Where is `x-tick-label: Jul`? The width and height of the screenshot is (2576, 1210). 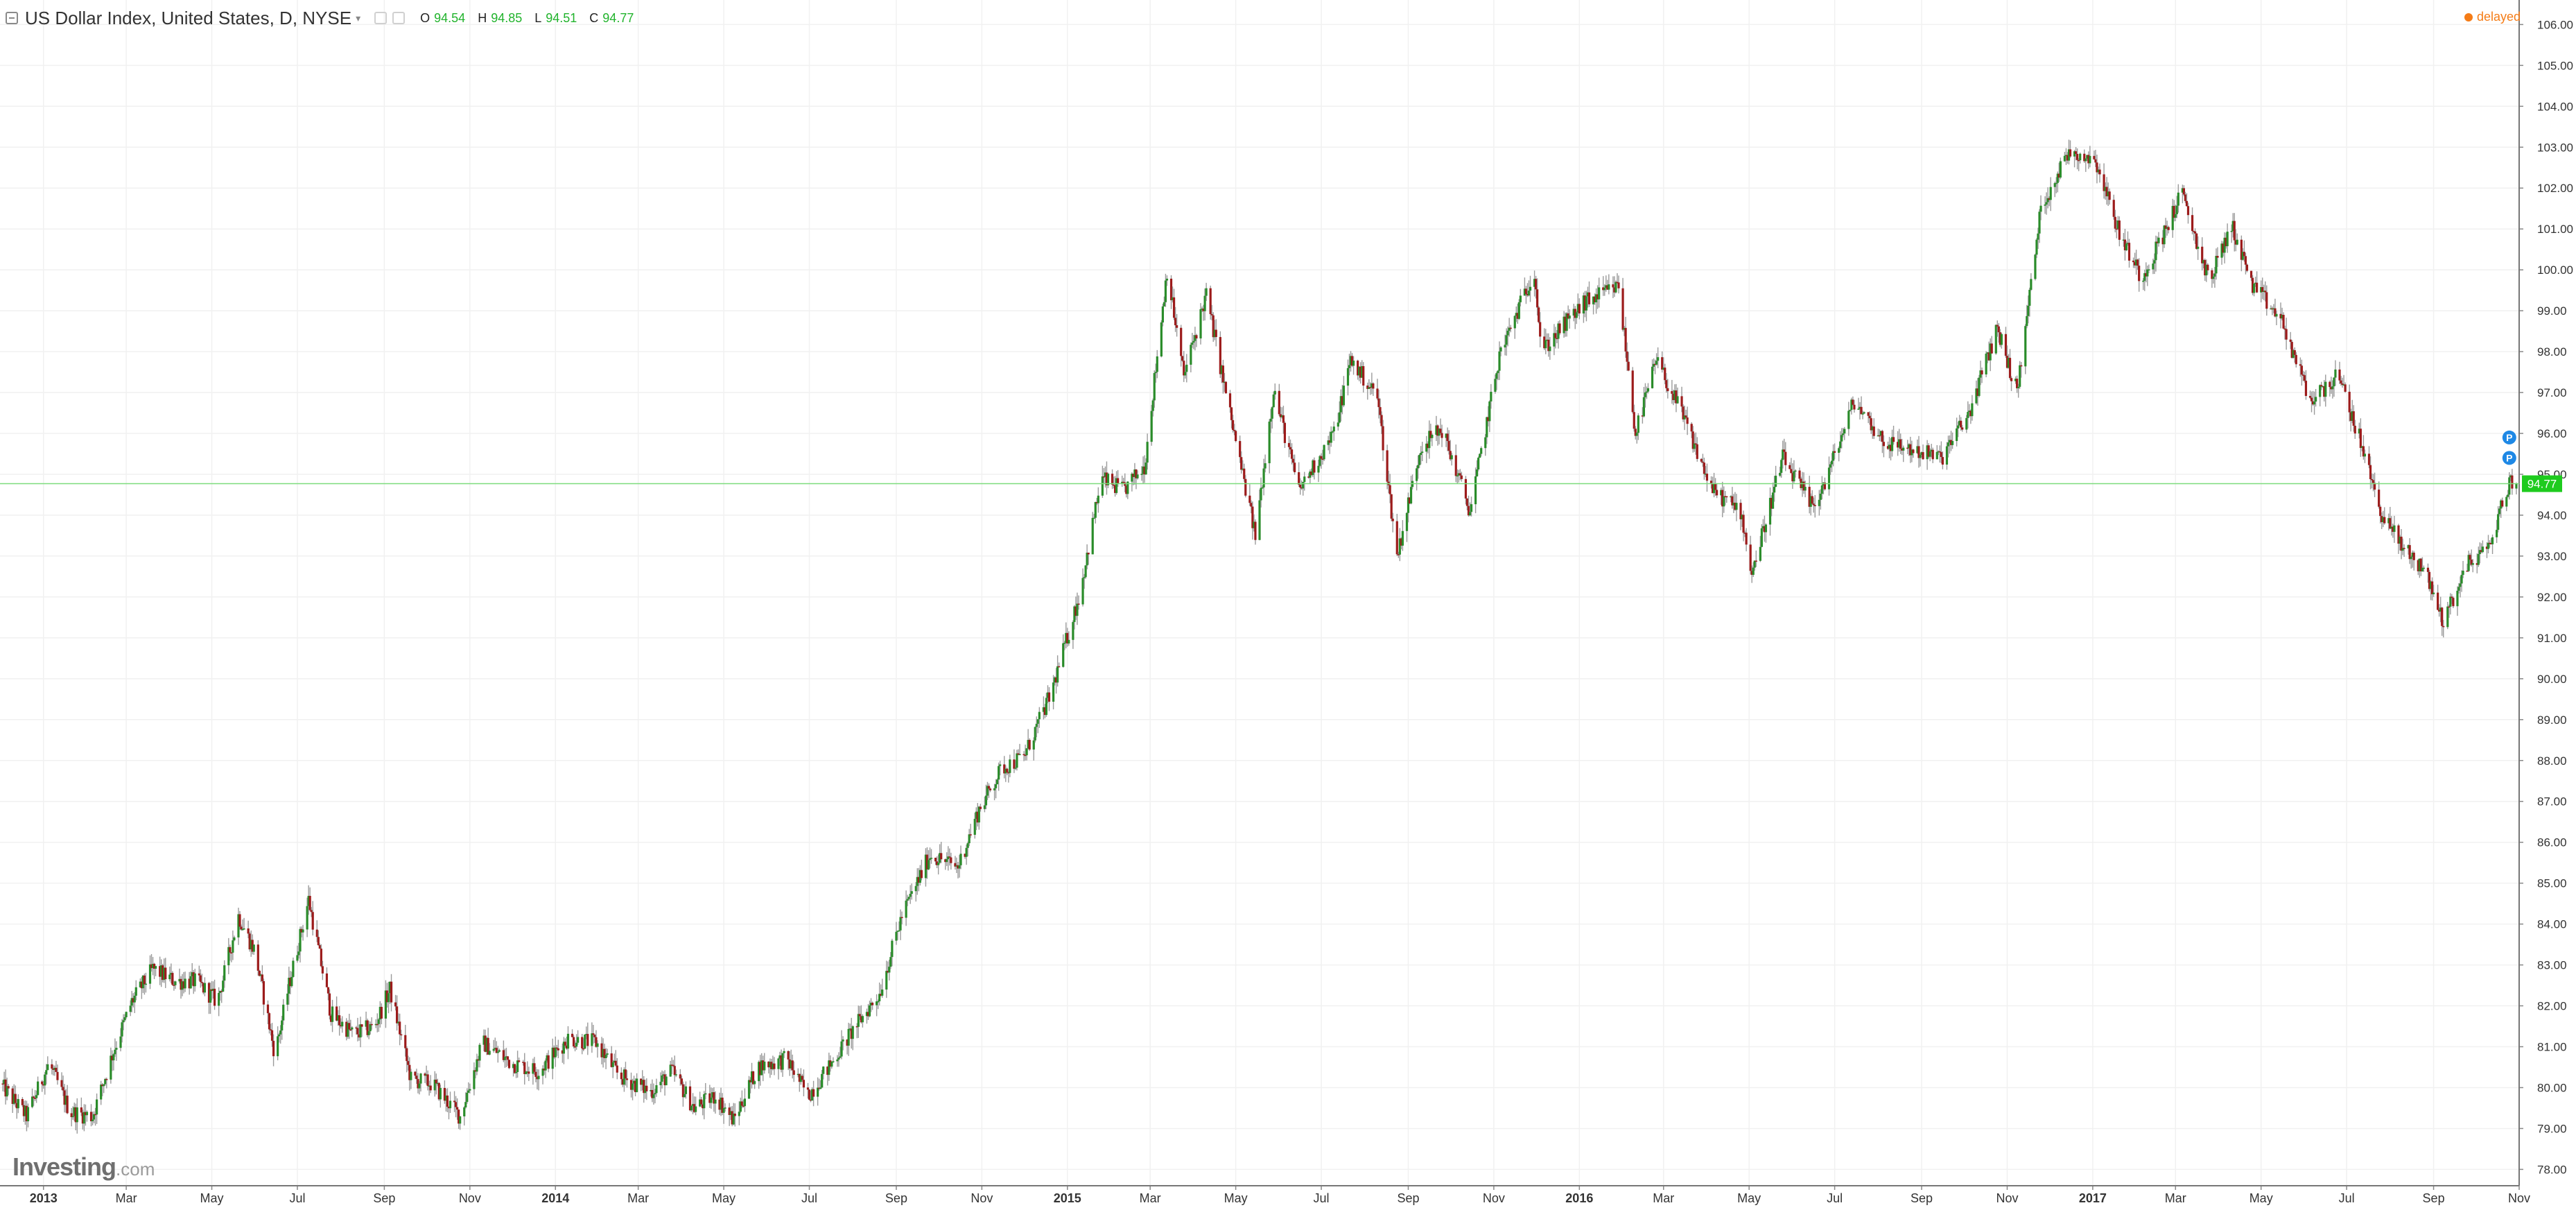 x-tick-label: Jul is located at coordinates (809, 1198).